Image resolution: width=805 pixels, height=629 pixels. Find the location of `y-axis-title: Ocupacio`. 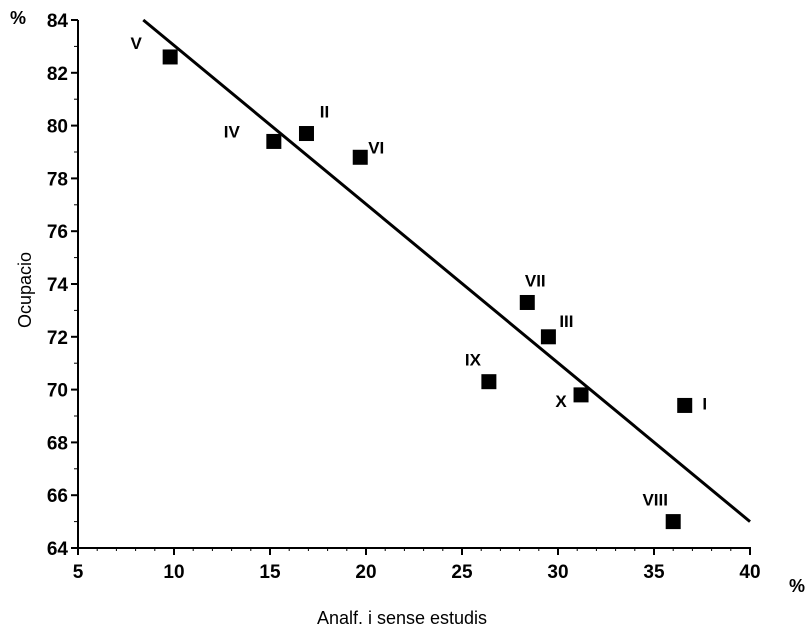

y-axis-title: Ocupacio is located at coordinates (25, 290).